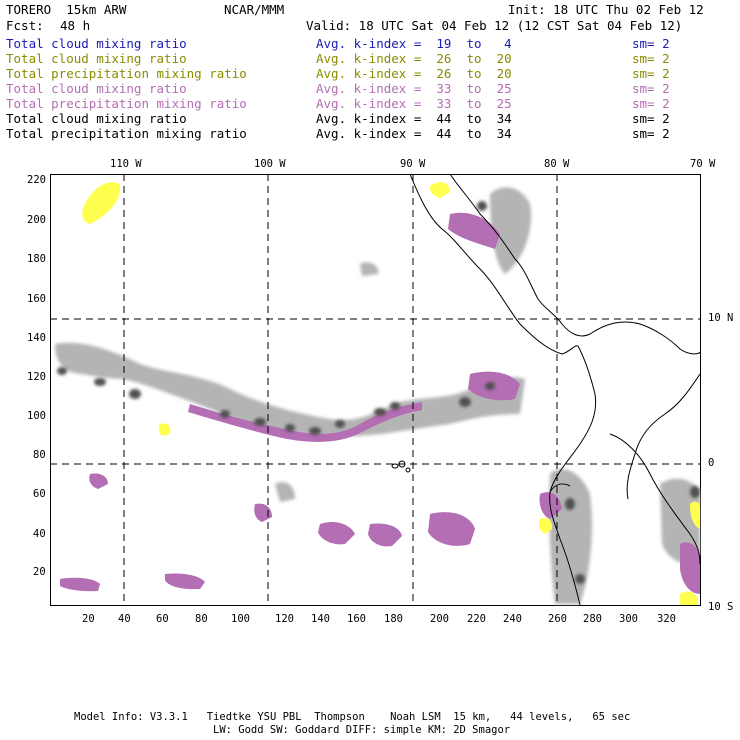 Image resolution: width=740 pixels, height=740 pixels. What do you see at coordinates (36, 377) in the screenshot?
I see `y-tick-label: 120` at bounding box center [36, 377].